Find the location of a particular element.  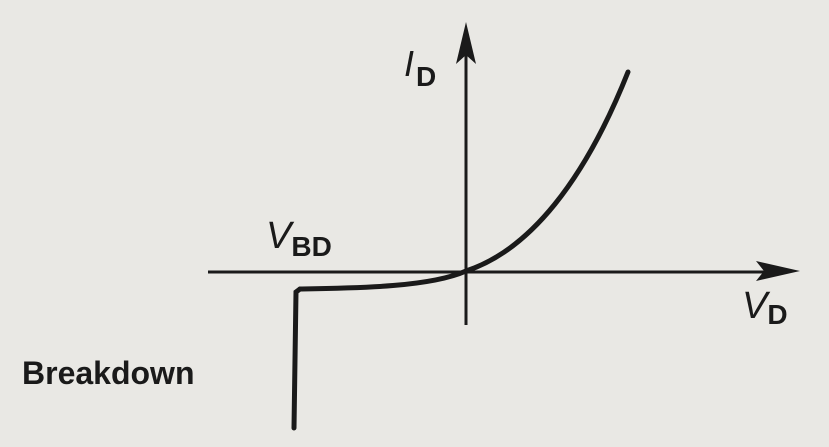

breakdown-curve is located at coordinates (297, 358).